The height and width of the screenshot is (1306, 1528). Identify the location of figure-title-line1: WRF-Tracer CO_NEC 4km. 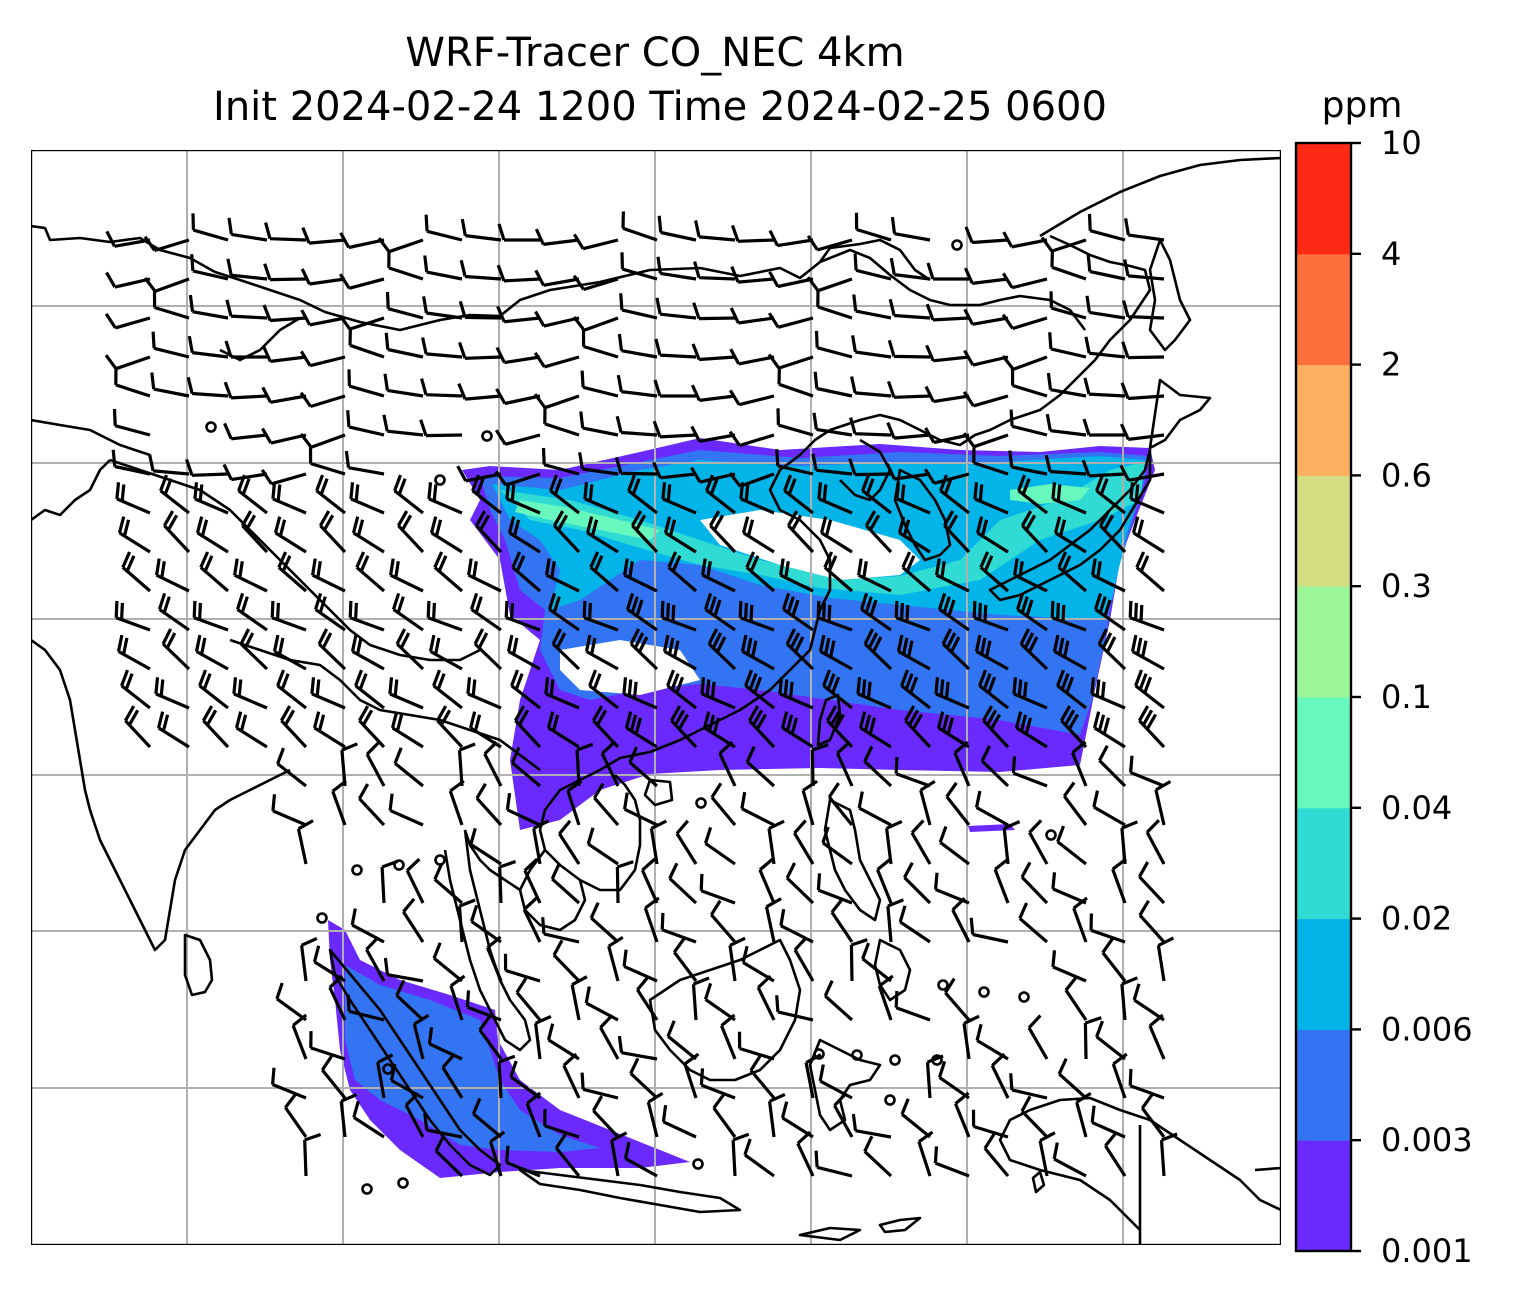
(654, 53).